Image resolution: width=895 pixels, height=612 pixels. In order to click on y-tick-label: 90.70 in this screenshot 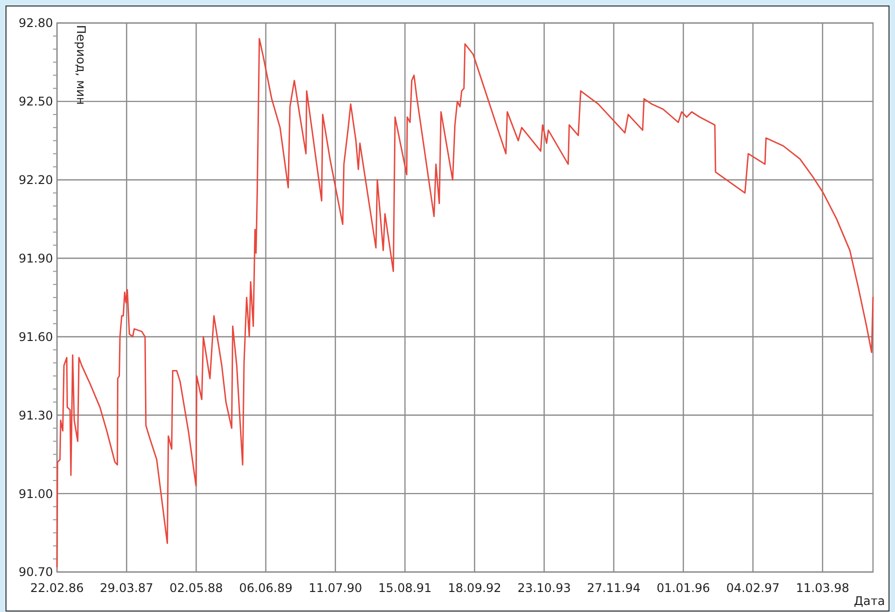, I will do `click(35, 572)`.